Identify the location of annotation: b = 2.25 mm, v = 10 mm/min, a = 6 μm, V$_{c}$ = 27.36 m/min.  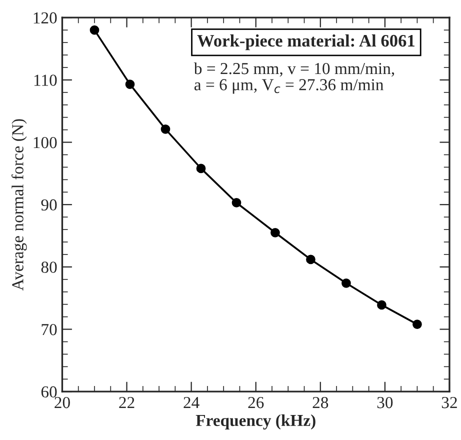
(294, 78).